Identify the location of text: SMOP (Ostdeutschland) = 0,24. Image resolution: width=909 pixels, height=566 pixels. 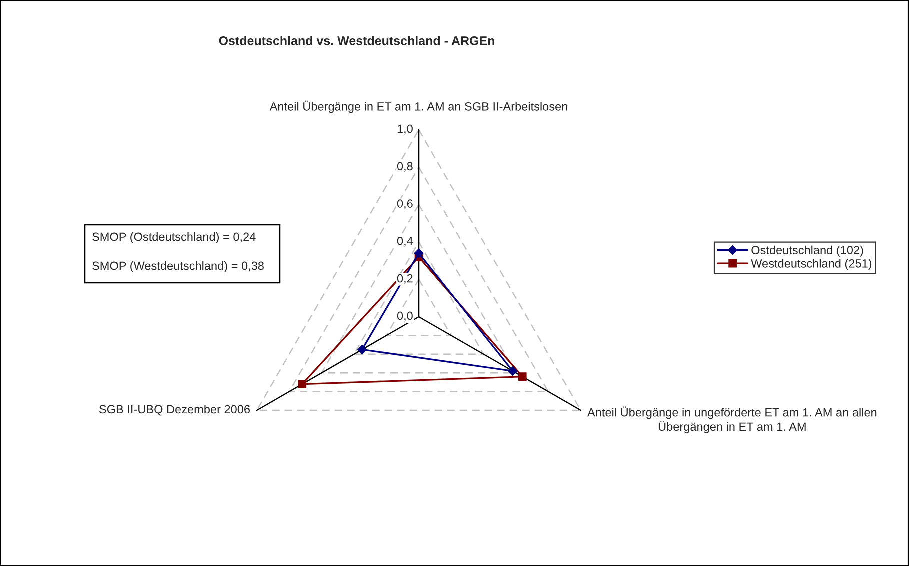
(174, 238).